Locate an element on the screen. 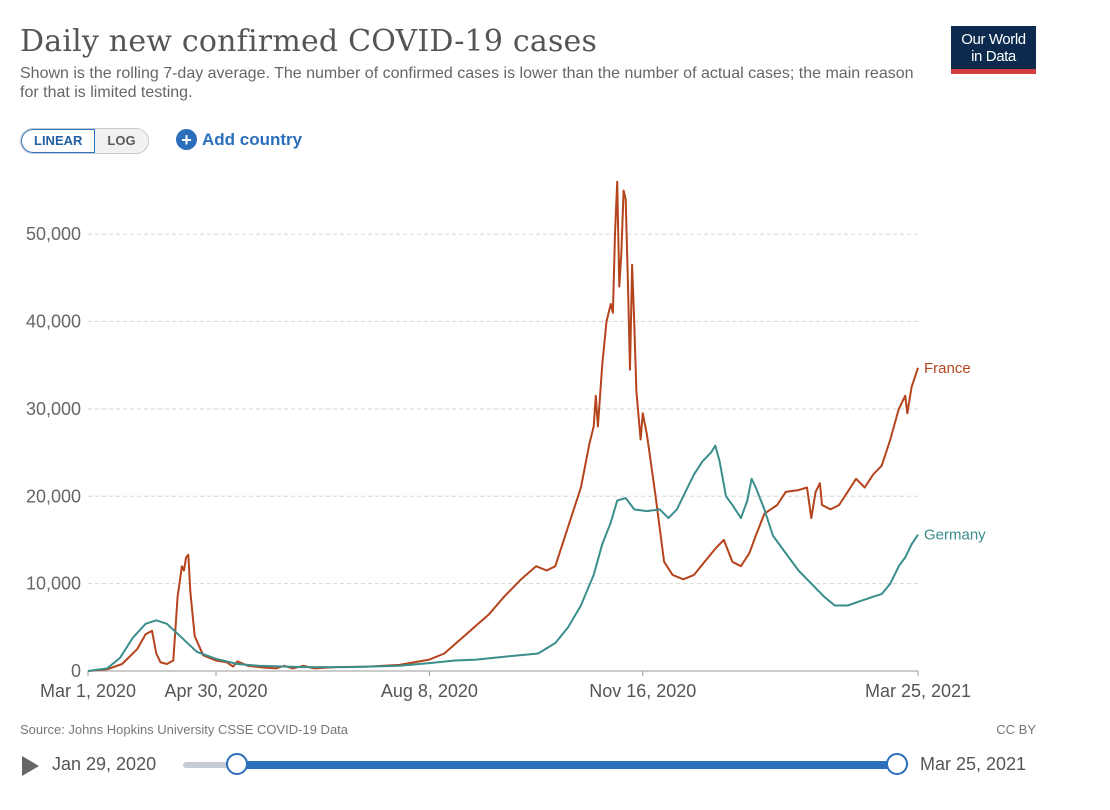  timeline-start-handle is located at coordinates (237, 764).